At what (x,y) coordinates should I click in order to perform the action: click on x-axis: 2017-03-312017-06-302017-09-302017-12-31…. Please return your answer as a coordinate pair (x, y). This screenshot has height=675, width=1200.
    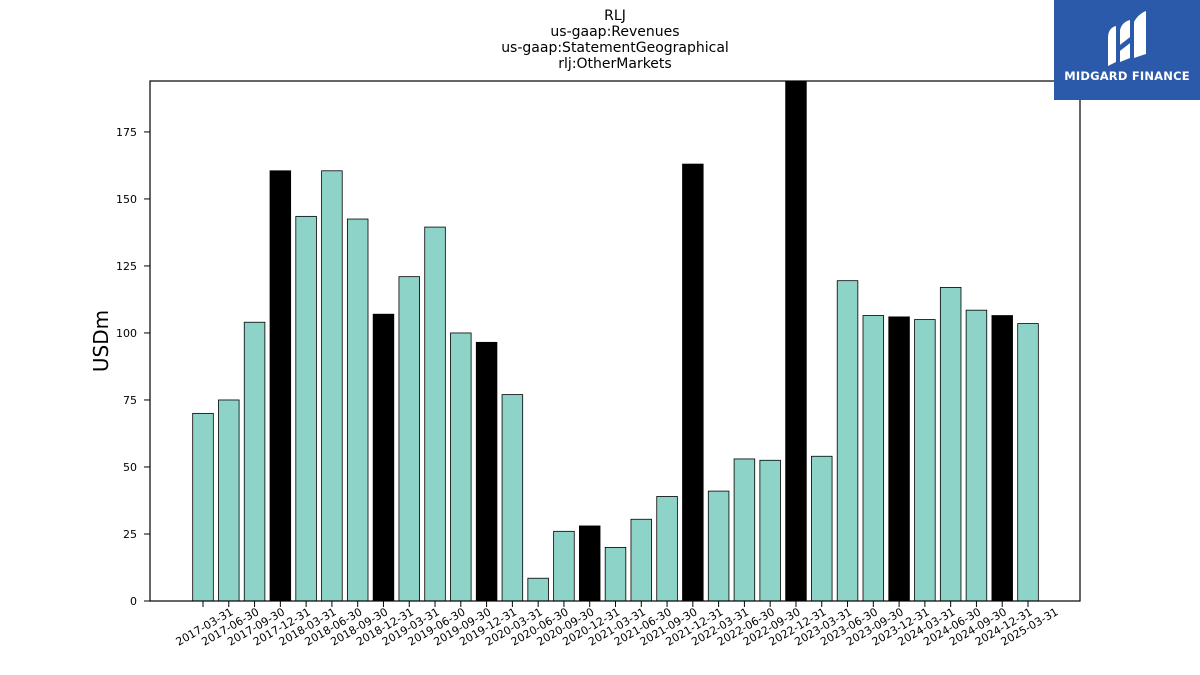
    Looking at the image, I should click on (617, 625).